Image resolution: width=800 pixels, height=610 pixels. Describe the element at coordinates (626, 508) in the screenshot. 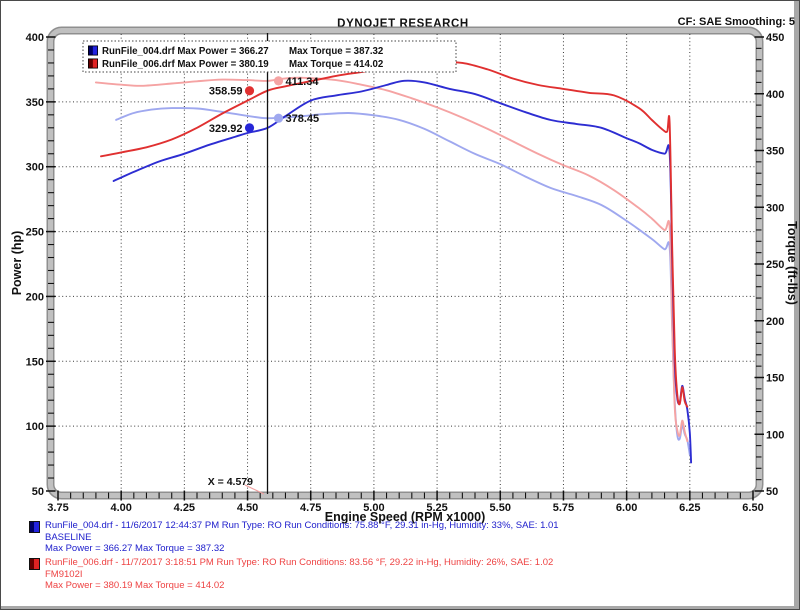

I see `x-tick-label: 6.00` at that location.